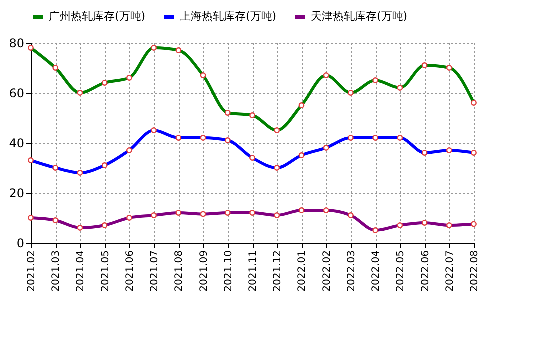  What do you see at coordinates (376, 271) in the screenshot?
I see `x-tick-label: 2022.04` at bounding box center [376, 271].